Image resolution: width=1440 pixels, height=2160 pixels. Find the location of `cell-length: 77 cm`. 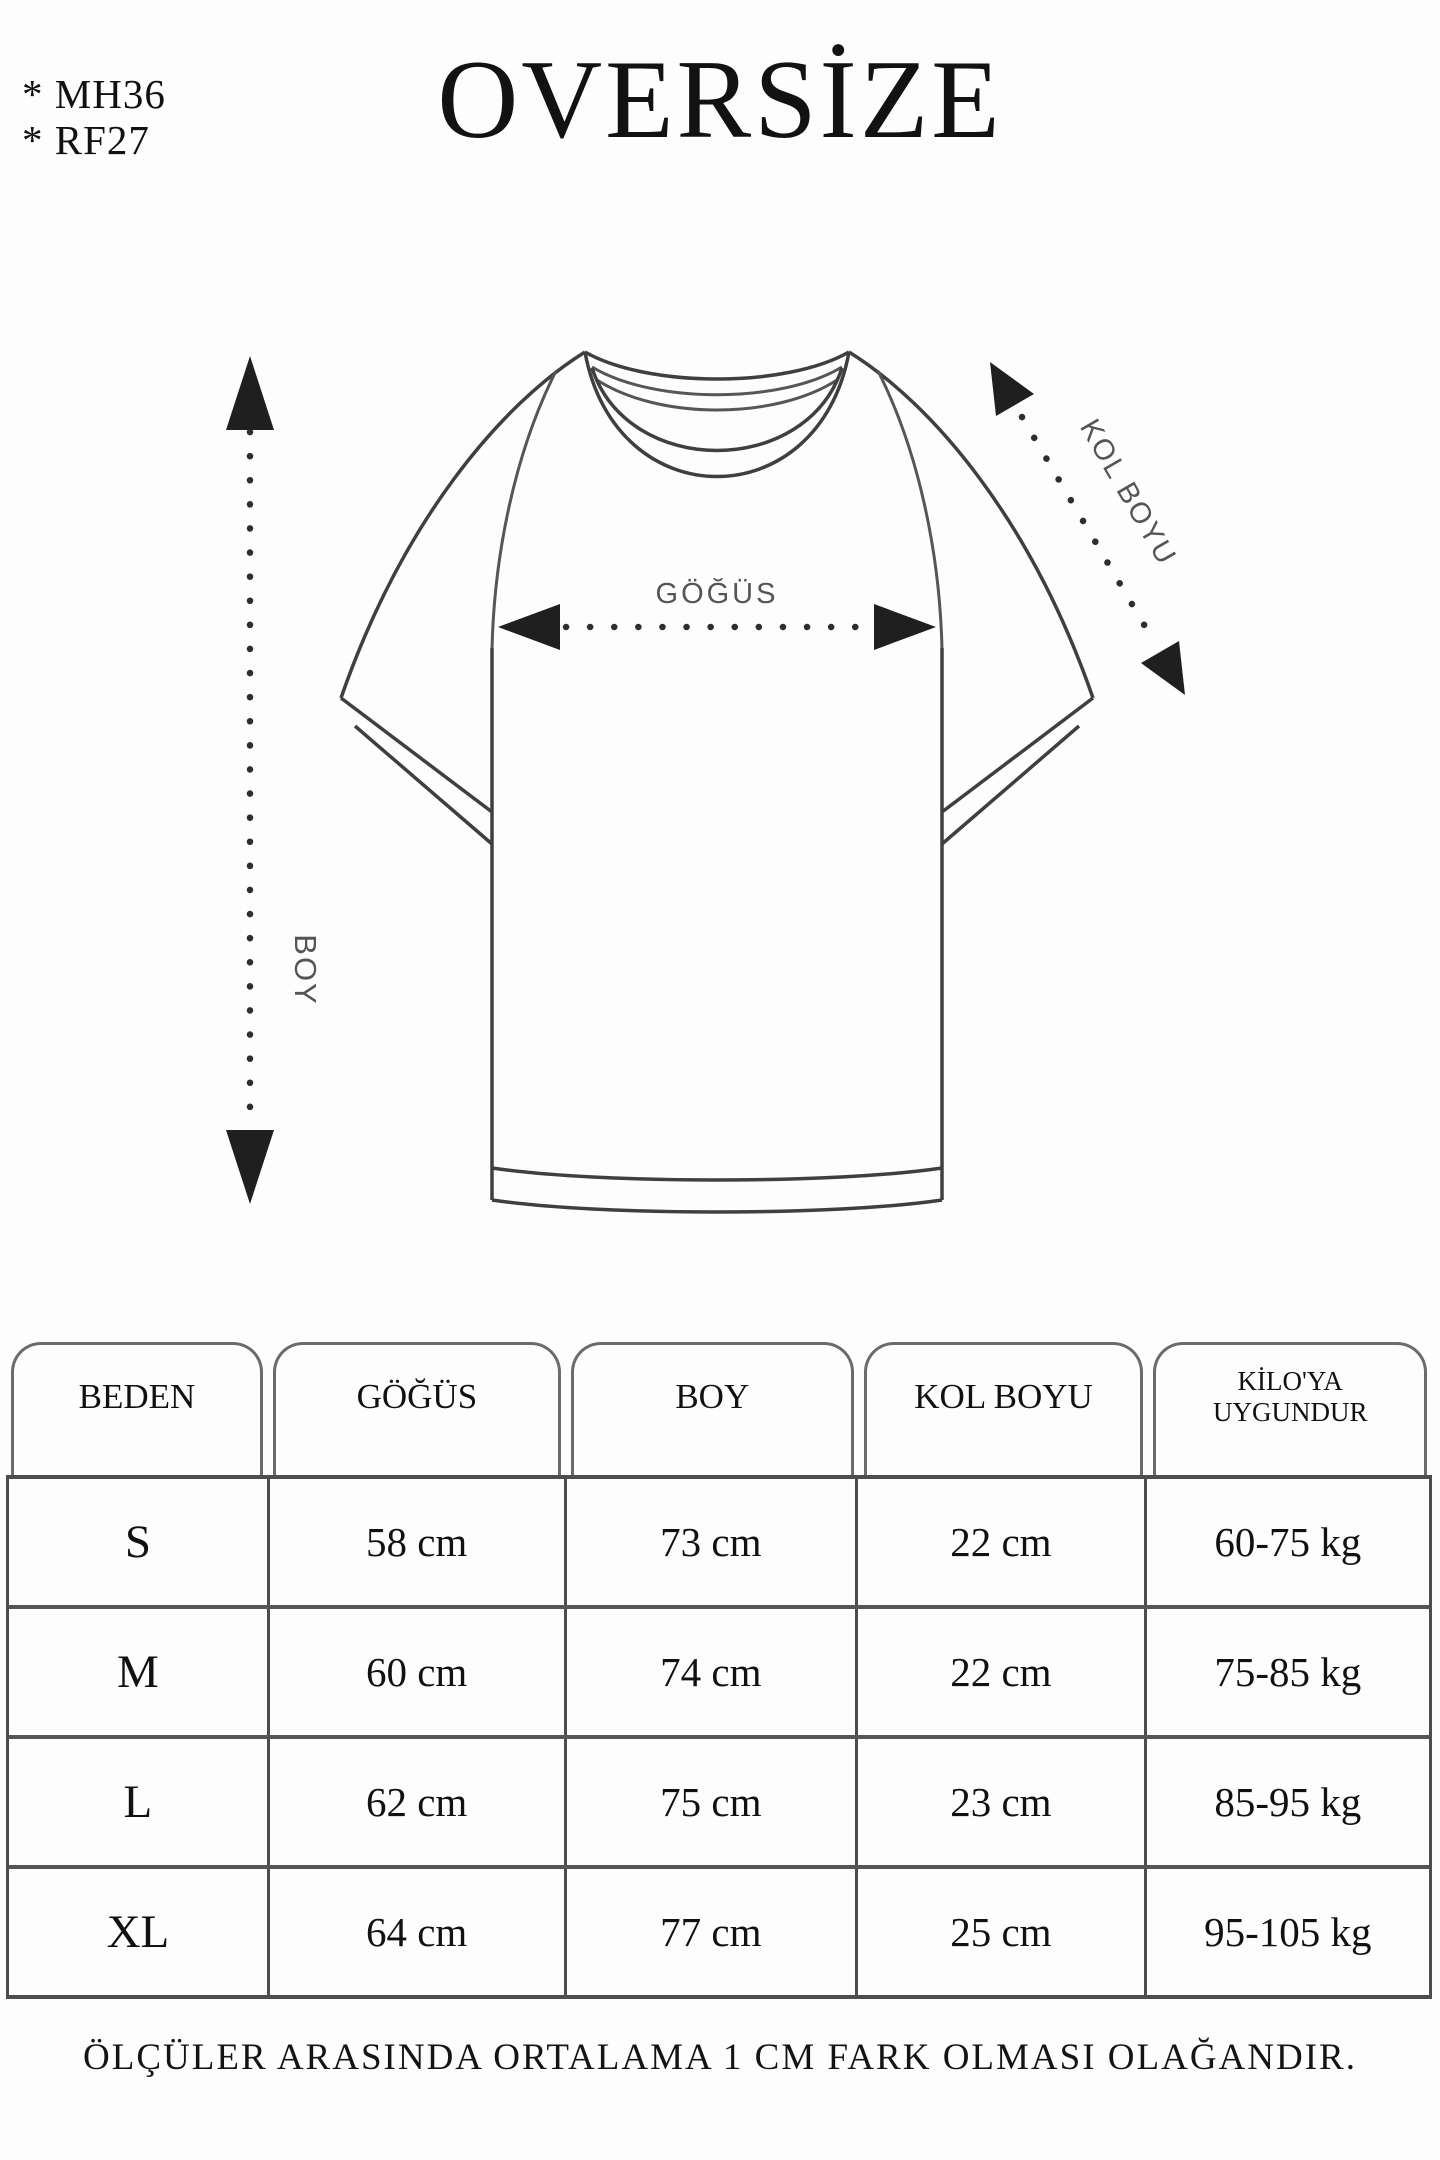

cell-length: 77 cm is located at coordinates (713, 1932).